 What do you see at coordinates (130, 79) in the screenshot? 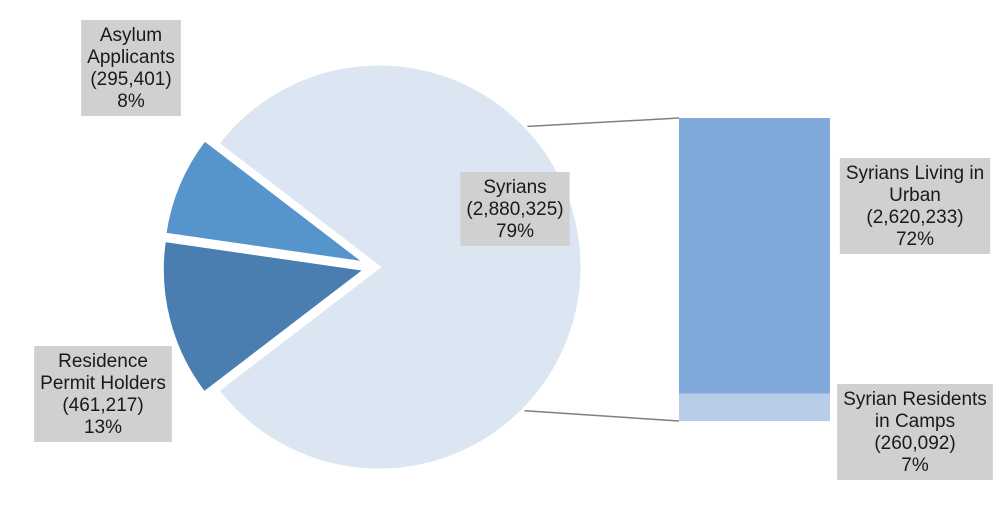
I see `label-asylum-applicants-line-3: (295,401)` at bounding box center [130, 79].